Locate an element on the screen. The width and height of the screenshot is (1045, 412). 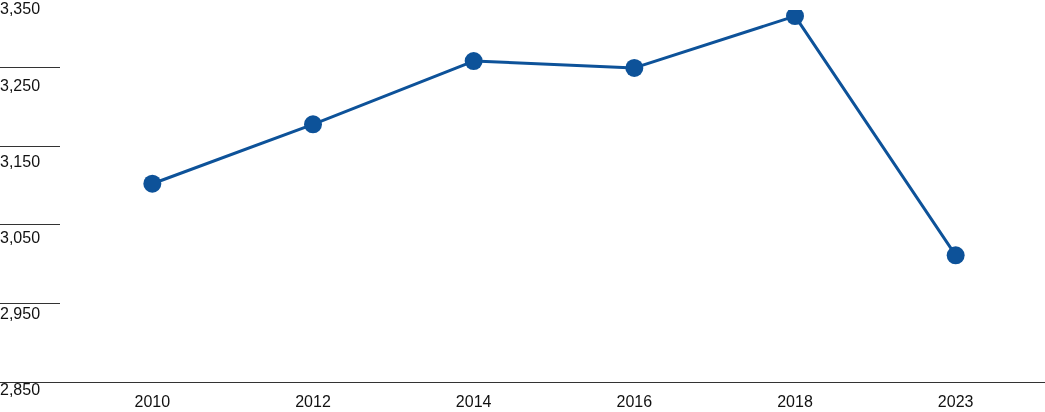
x-tick-label: 2016 is located at coordinates (634, 402).